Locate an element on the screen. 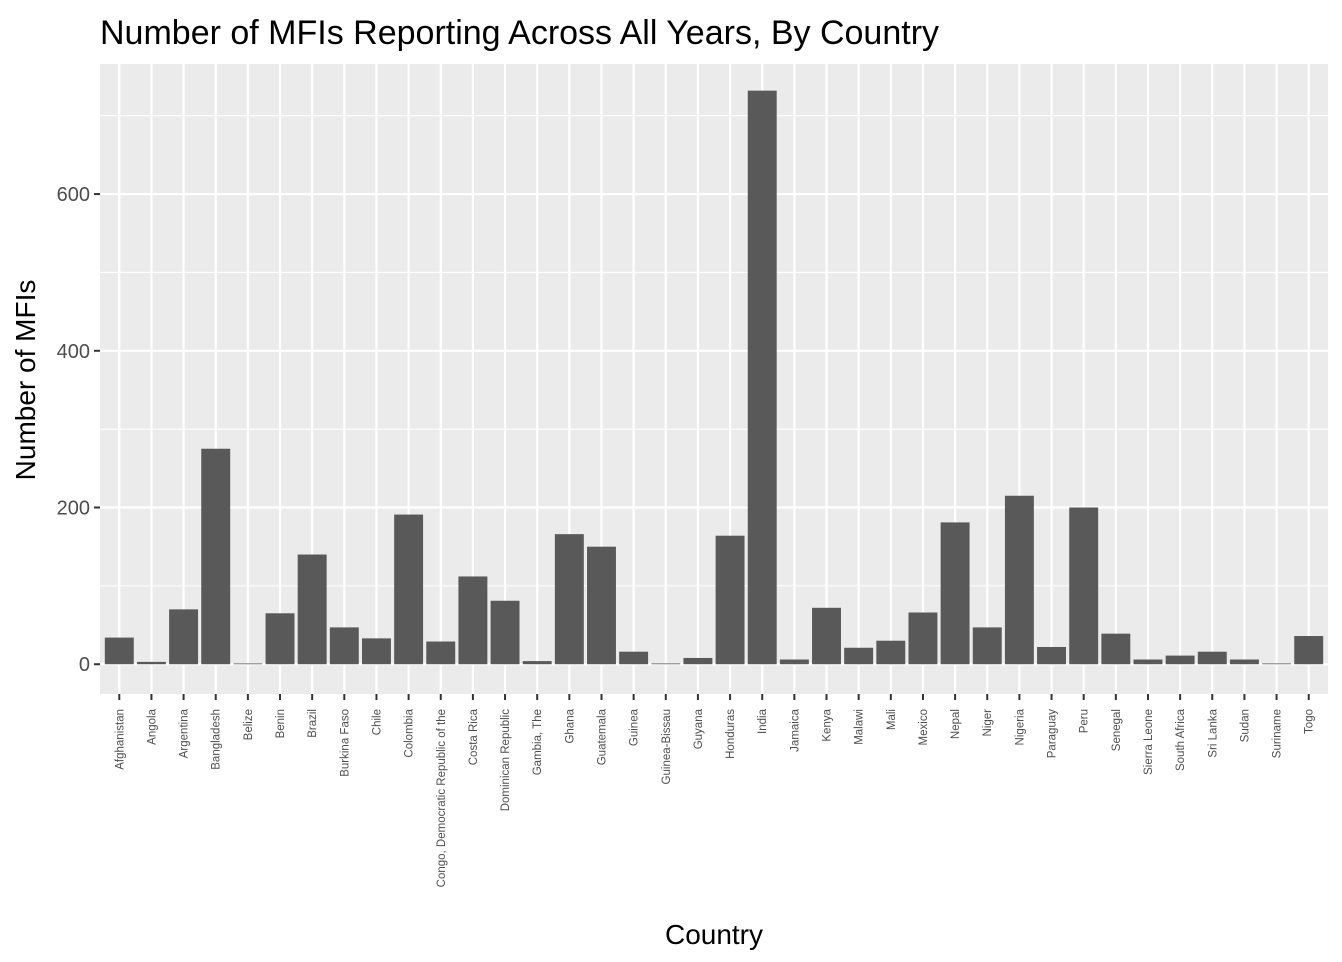 Image resolution: width=1342 pixels, height=962 pixels. bar-costa-rica is located at coordinates (473, 620).